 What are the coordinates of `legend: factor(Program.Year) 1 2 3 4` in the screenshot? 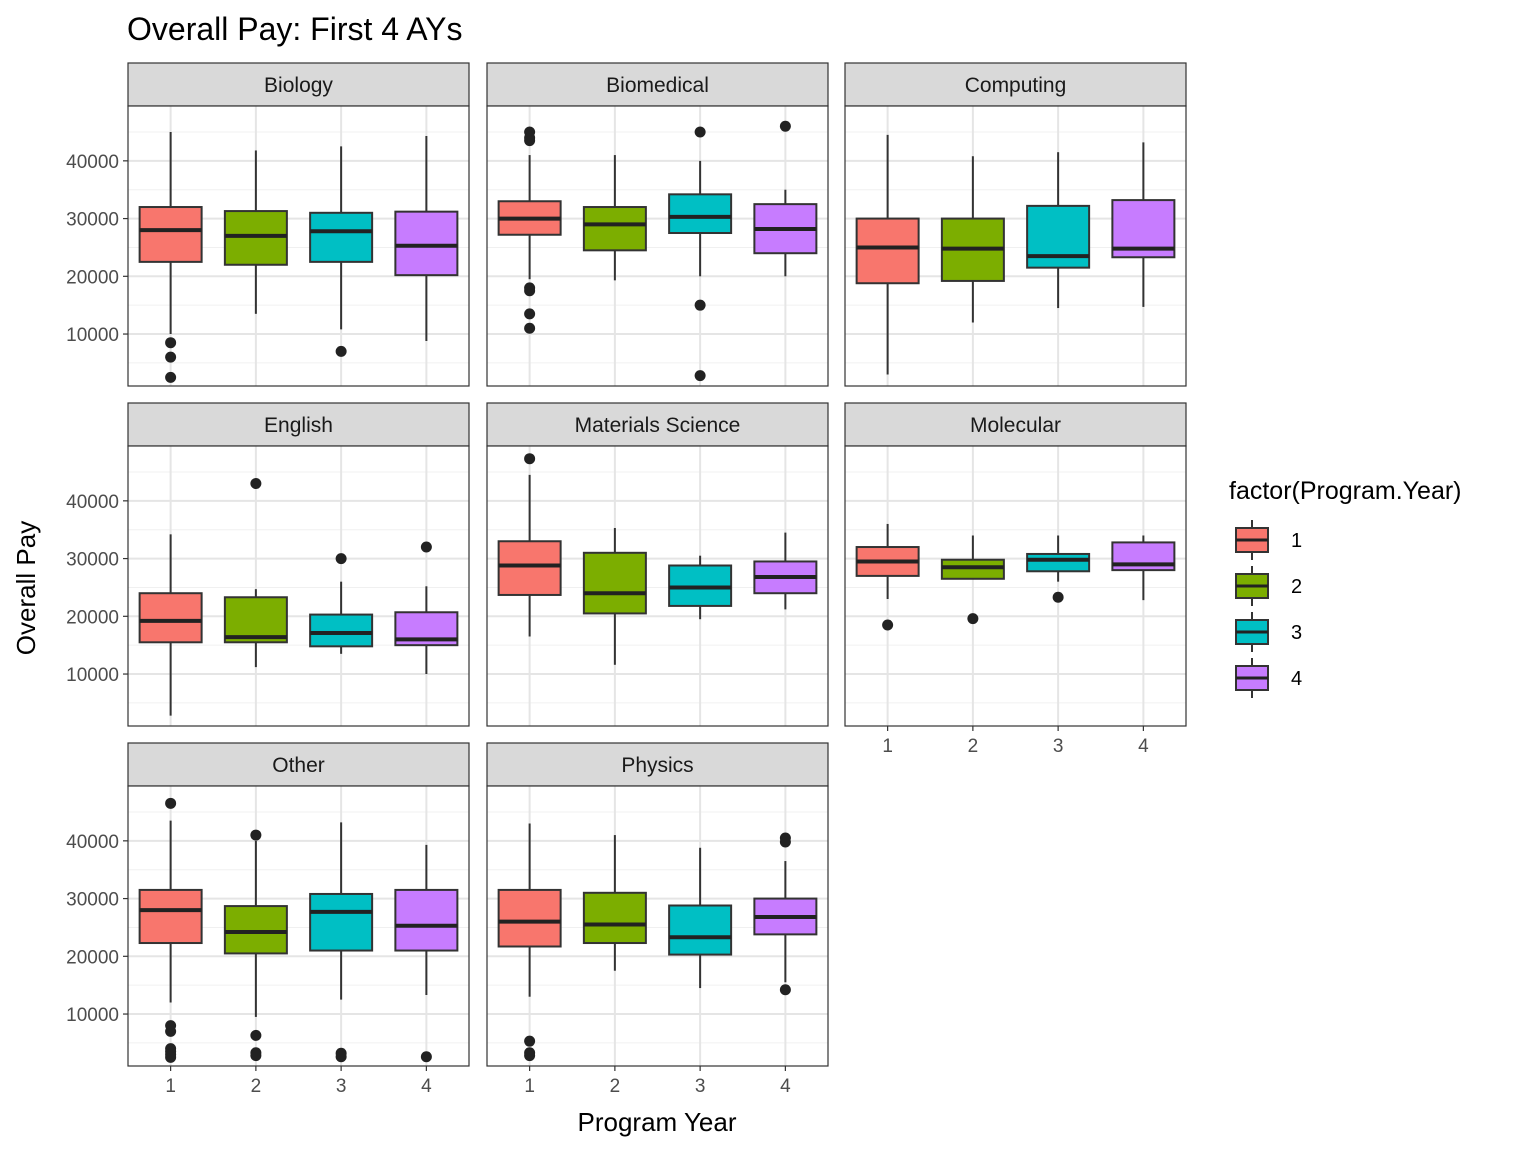 It's located at (1345, 589).